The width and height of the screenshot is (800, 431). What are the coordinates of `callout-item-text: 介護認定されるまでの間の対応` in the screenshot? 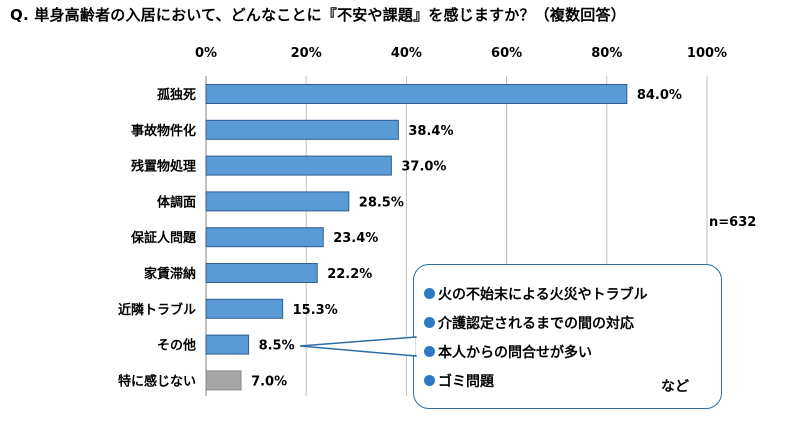 It's located at (536, 323).